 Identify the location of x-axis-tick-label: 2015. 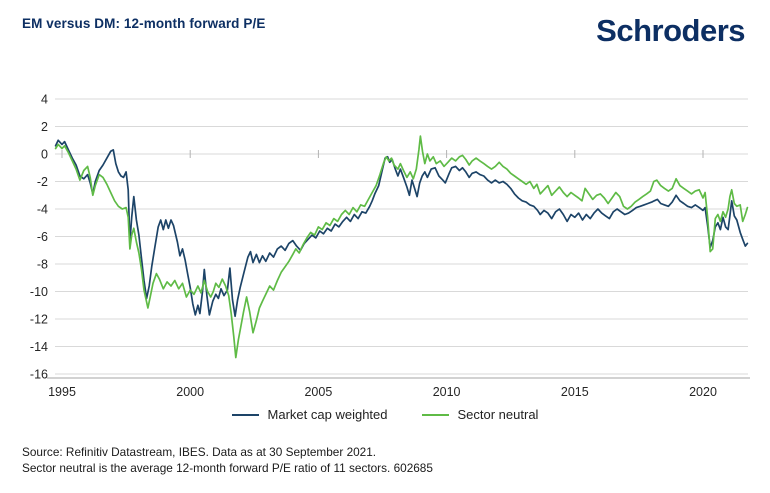
(575, 392).